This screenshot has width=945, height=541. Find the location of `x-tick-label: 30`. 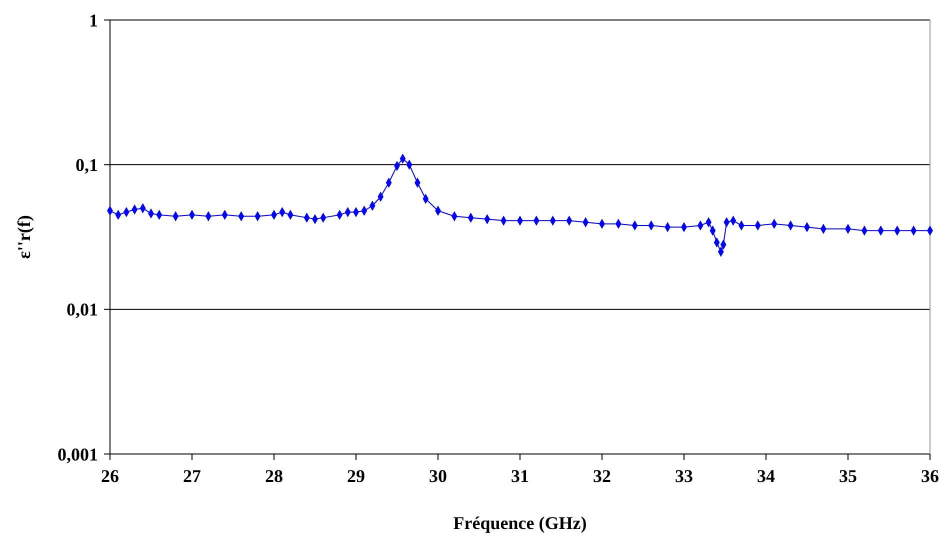

x-tick-label: 30 is located at coordinates (438, 476).